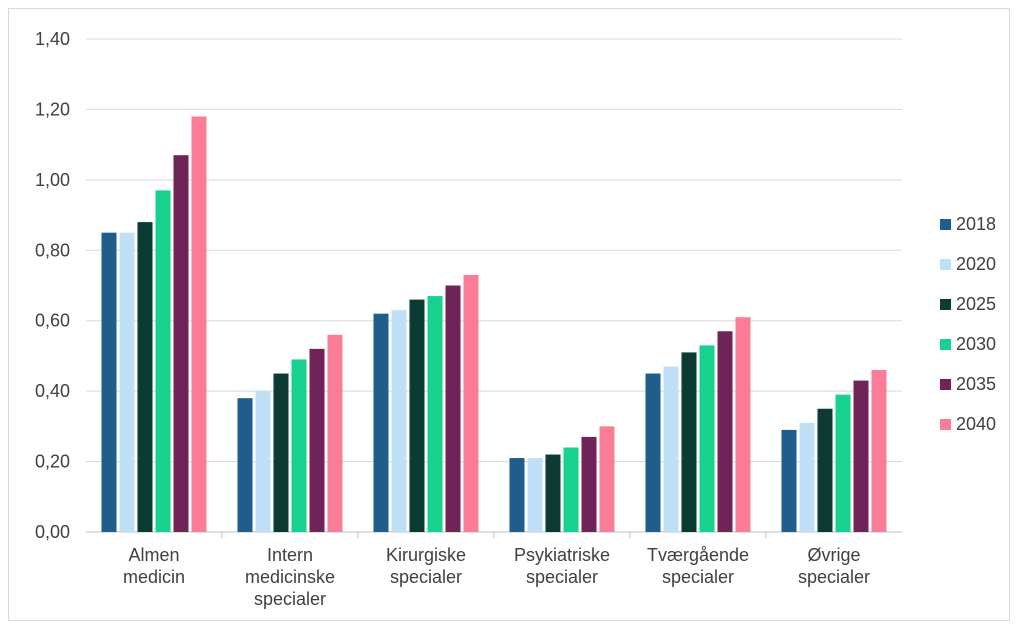  I want to click on legend-swatch-2025, so click(945, 304).